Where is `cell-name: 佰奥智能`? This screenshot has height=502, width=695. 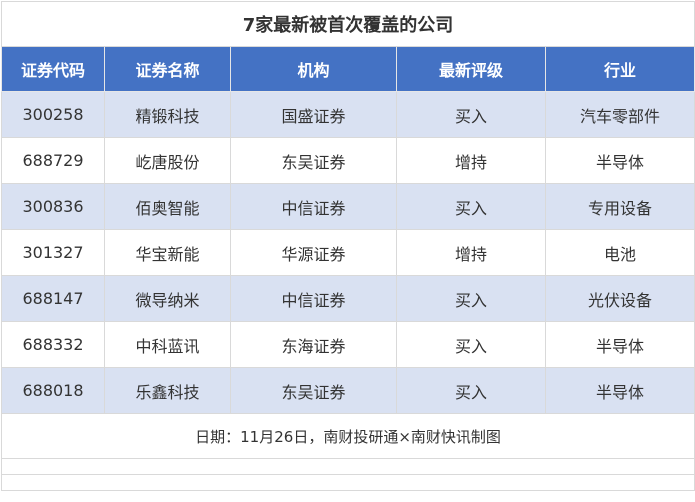 cell-name: 佰奥智能 is located at coordinates (167, 206).